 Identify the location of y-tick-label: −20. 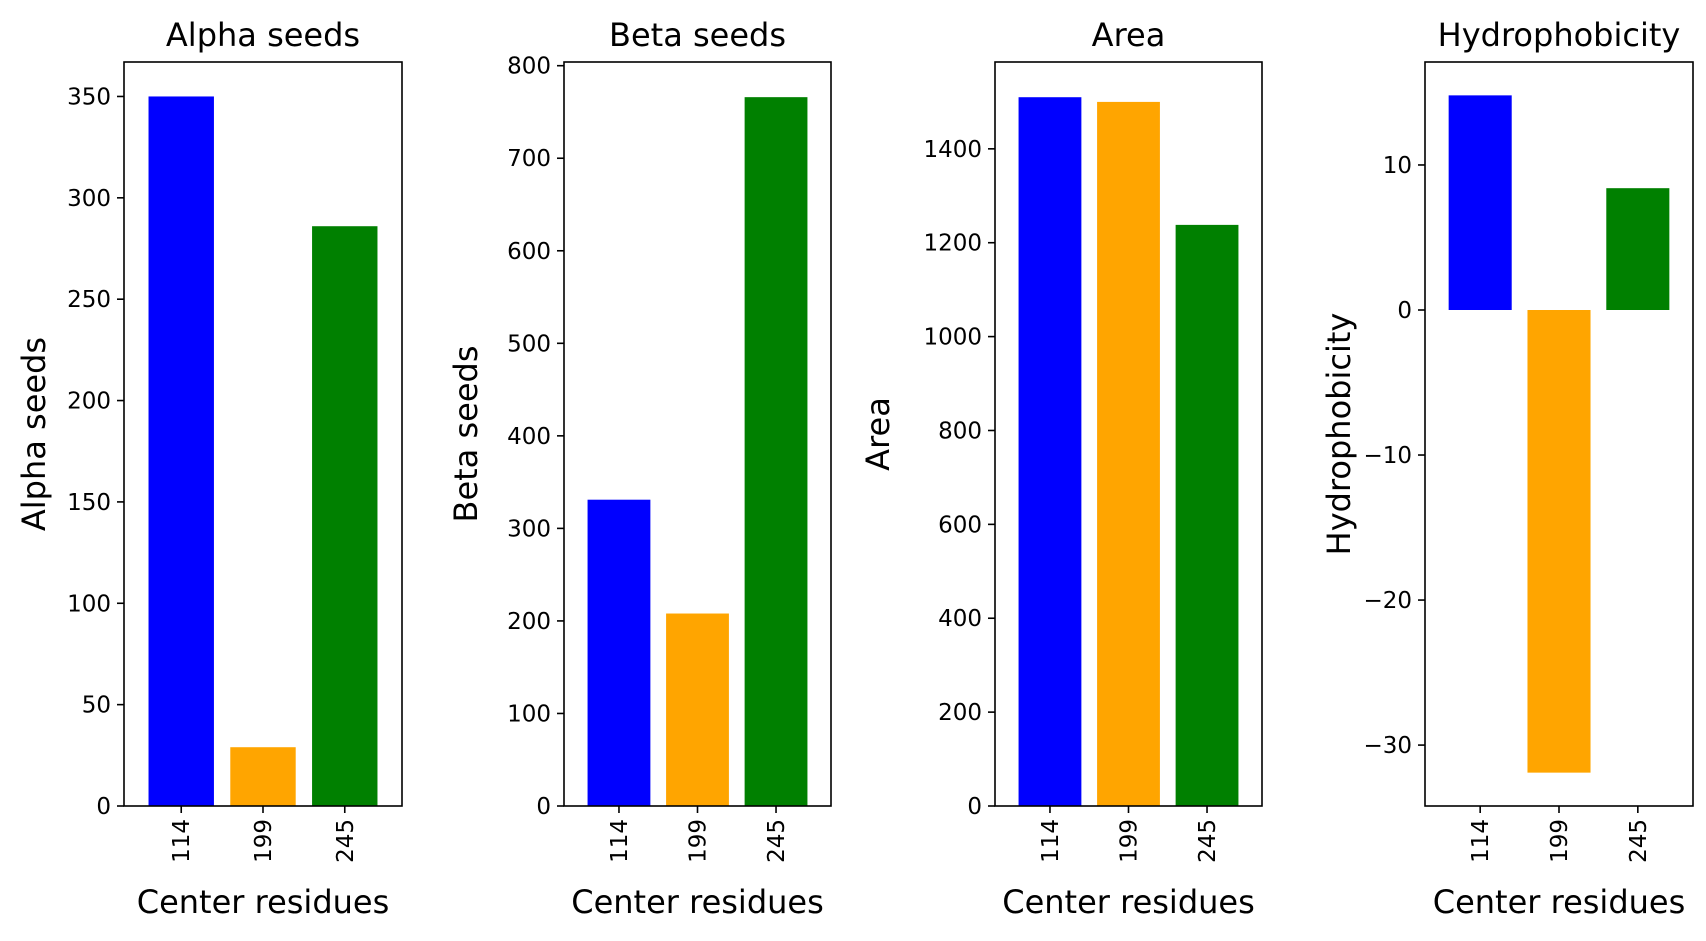
(1387, 601).